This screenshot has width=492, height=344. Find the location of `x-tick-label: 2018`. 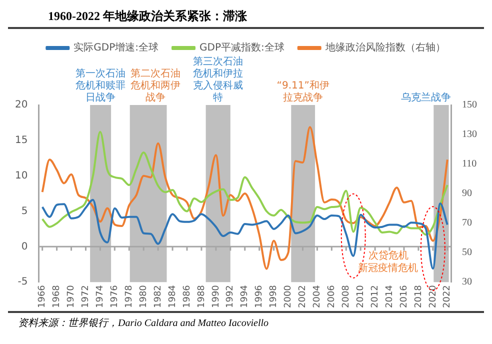

x-tick-label: 2018 is located at coordinates (419, 296).